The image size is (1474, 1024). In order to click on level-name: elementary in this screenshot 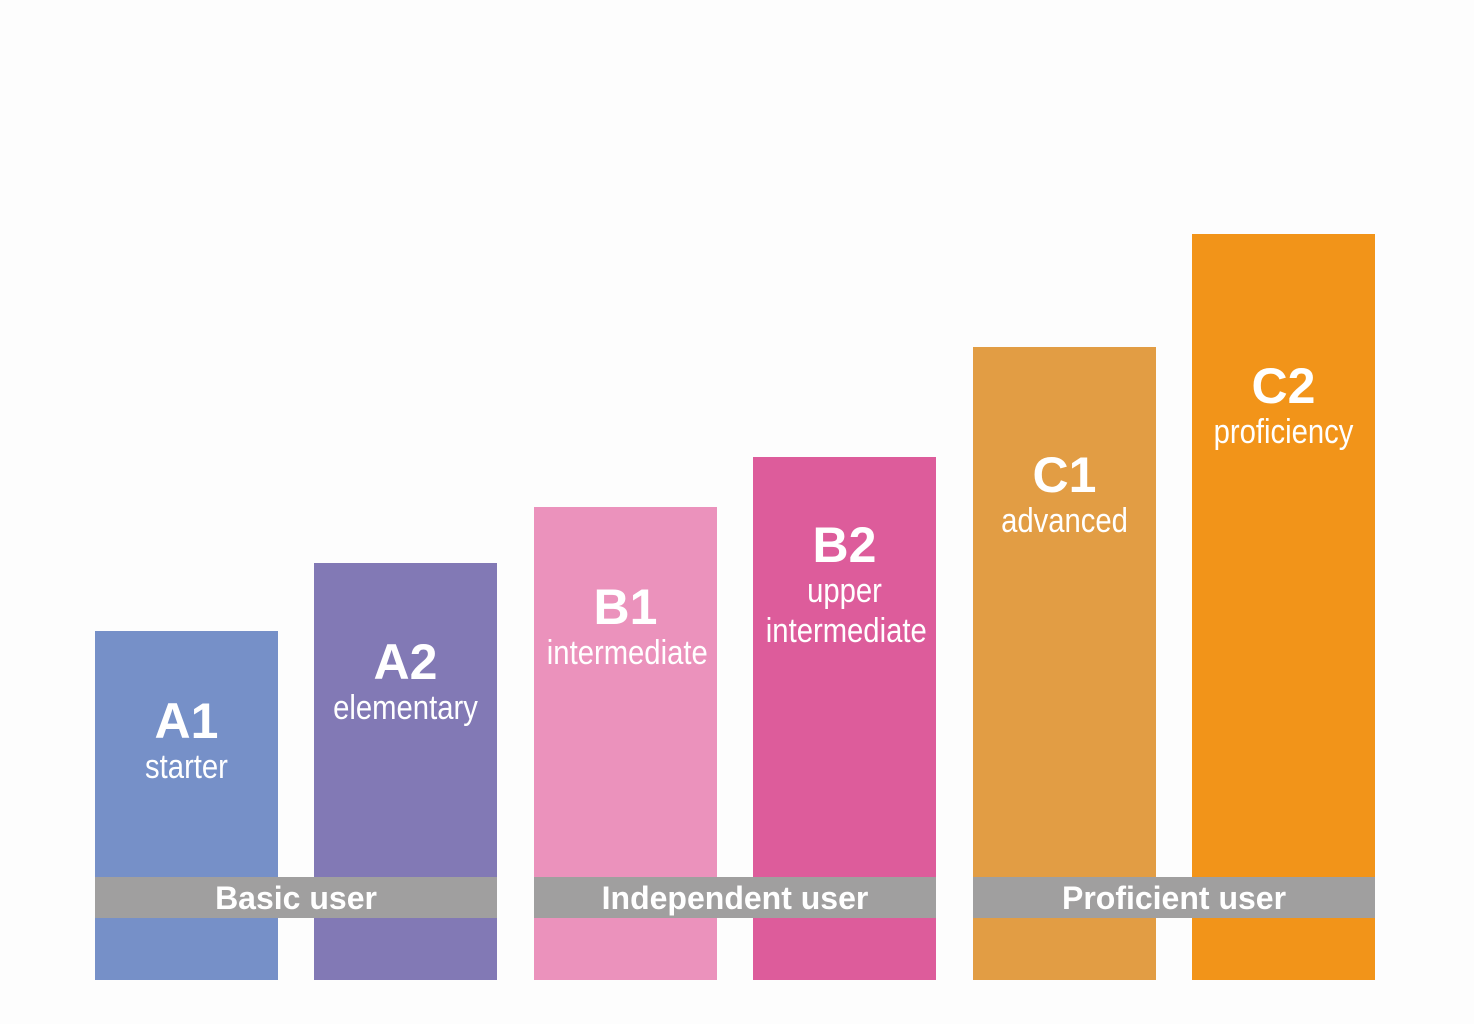, I will do `click(405, 708)`.